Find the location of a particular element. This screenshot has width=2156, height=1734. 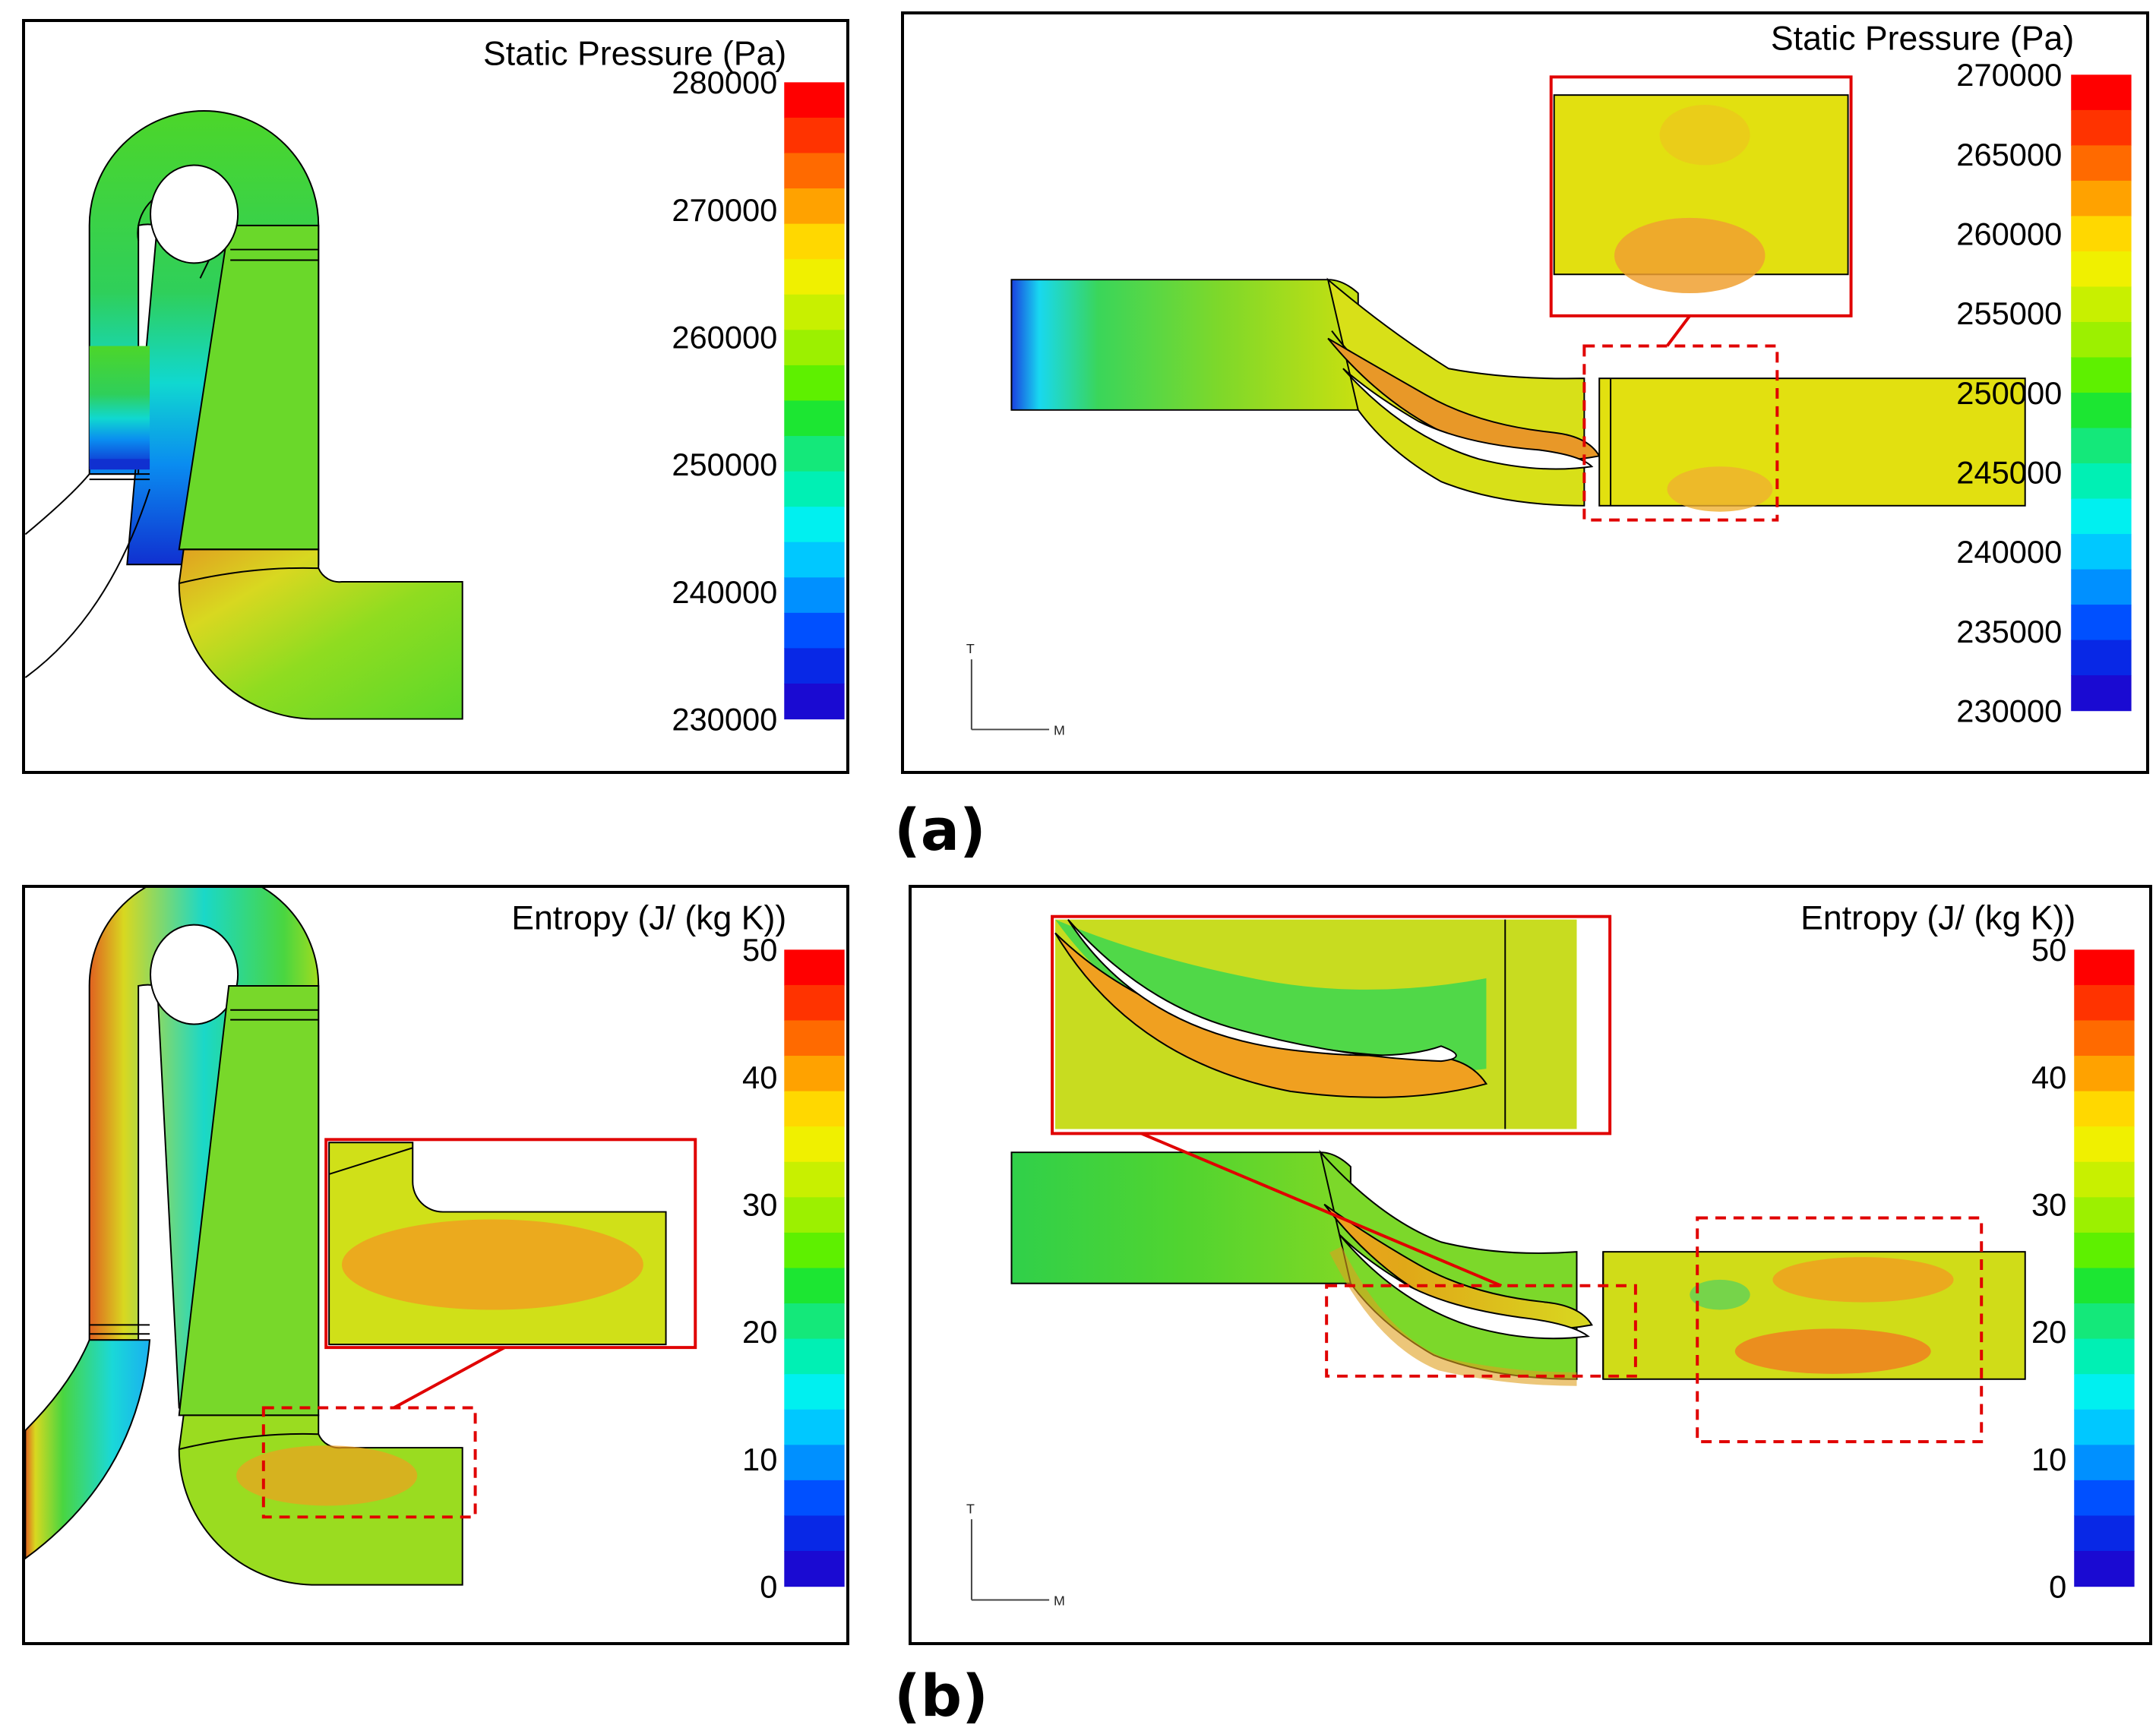

low-pressure-zone is located at coordinates (119, 406).